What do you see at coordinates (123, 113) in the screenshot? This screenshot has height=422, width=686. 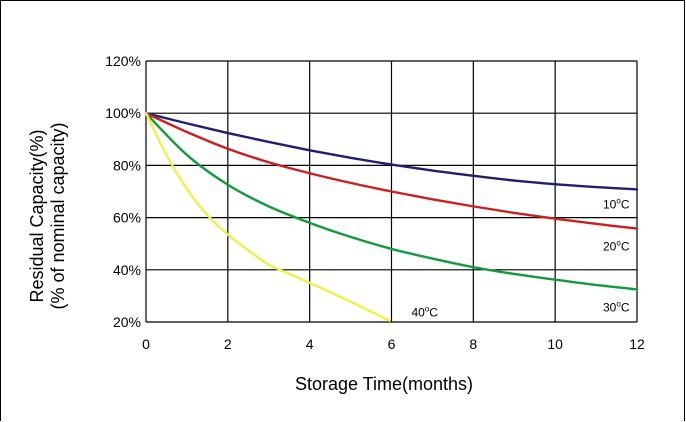 I see `y-tick-label: 100%` at bounding box center [123, 113].